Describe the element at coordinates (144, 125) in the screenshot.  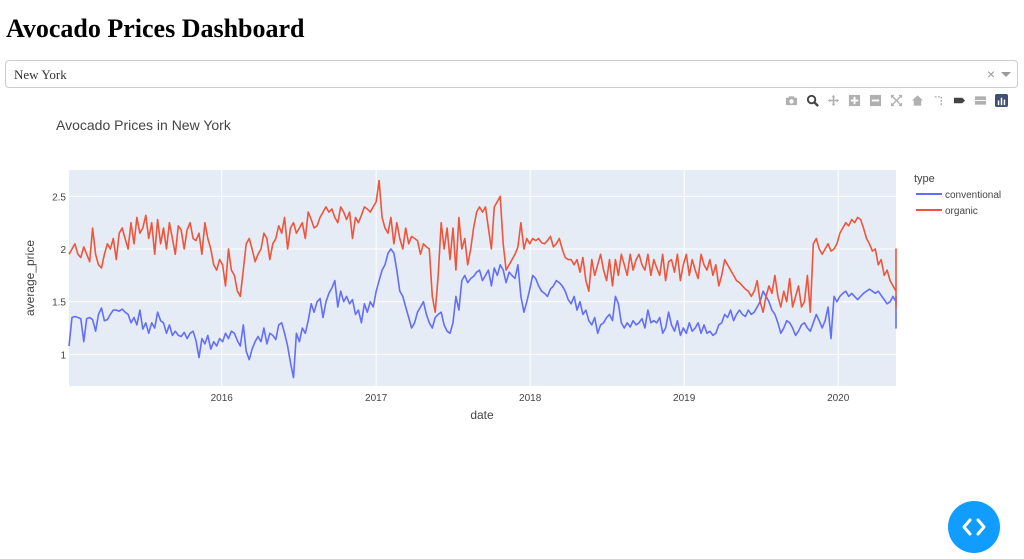
I see `chart-title: Avocado Prices in New York` at that location.